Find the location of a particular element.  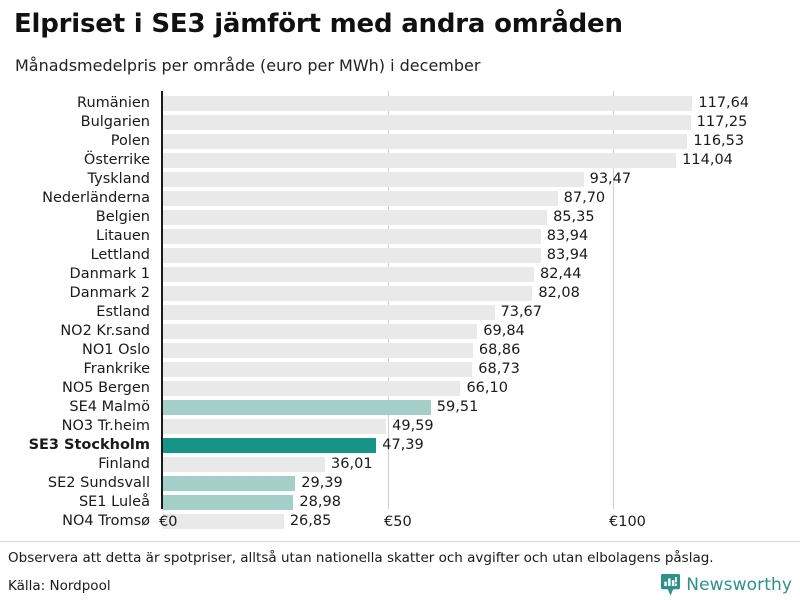

bar-row: Danmark 1 82,44 is located at coordinates (400, 274).